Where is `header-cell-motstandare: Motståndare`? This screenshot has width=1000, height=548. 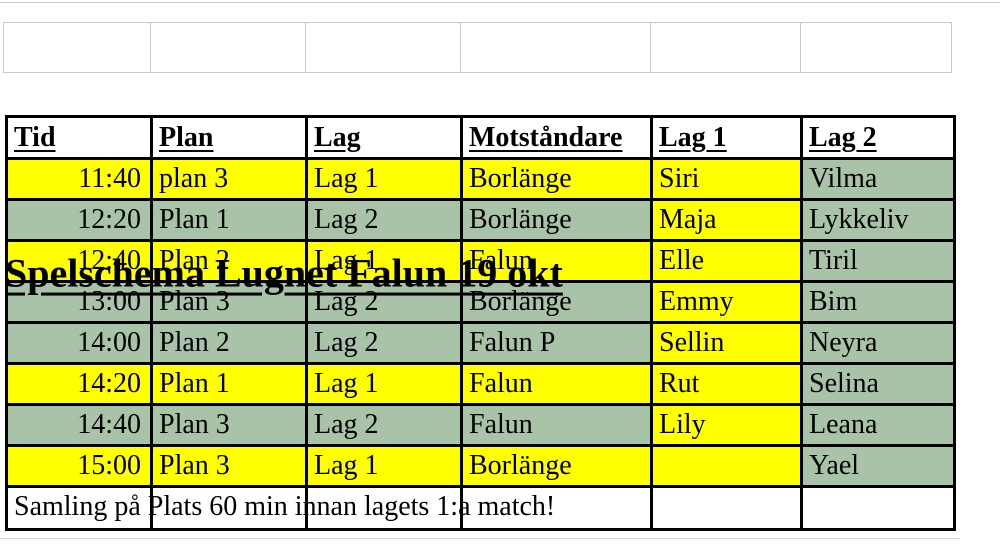
header-cell-motstandare: Motståndare is located at coordinates (558, 139).